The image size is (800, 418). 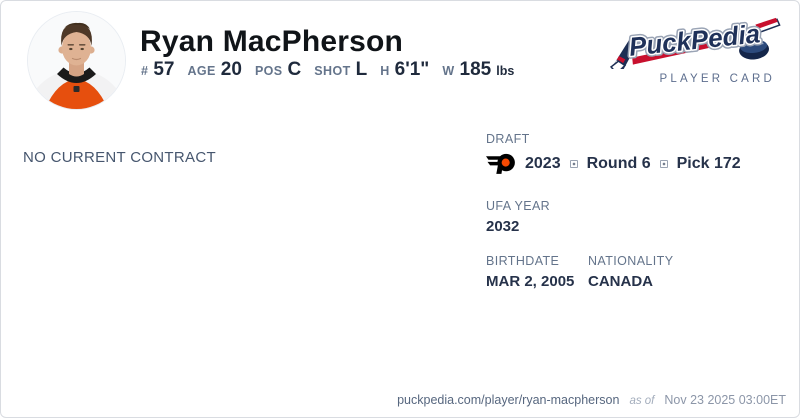 What do you see at coordinates (695, 40) in the screenshot?
I see `puckpedia-logo-icon: PuckPedia PuckPedia` at bounding box center [695, 40].